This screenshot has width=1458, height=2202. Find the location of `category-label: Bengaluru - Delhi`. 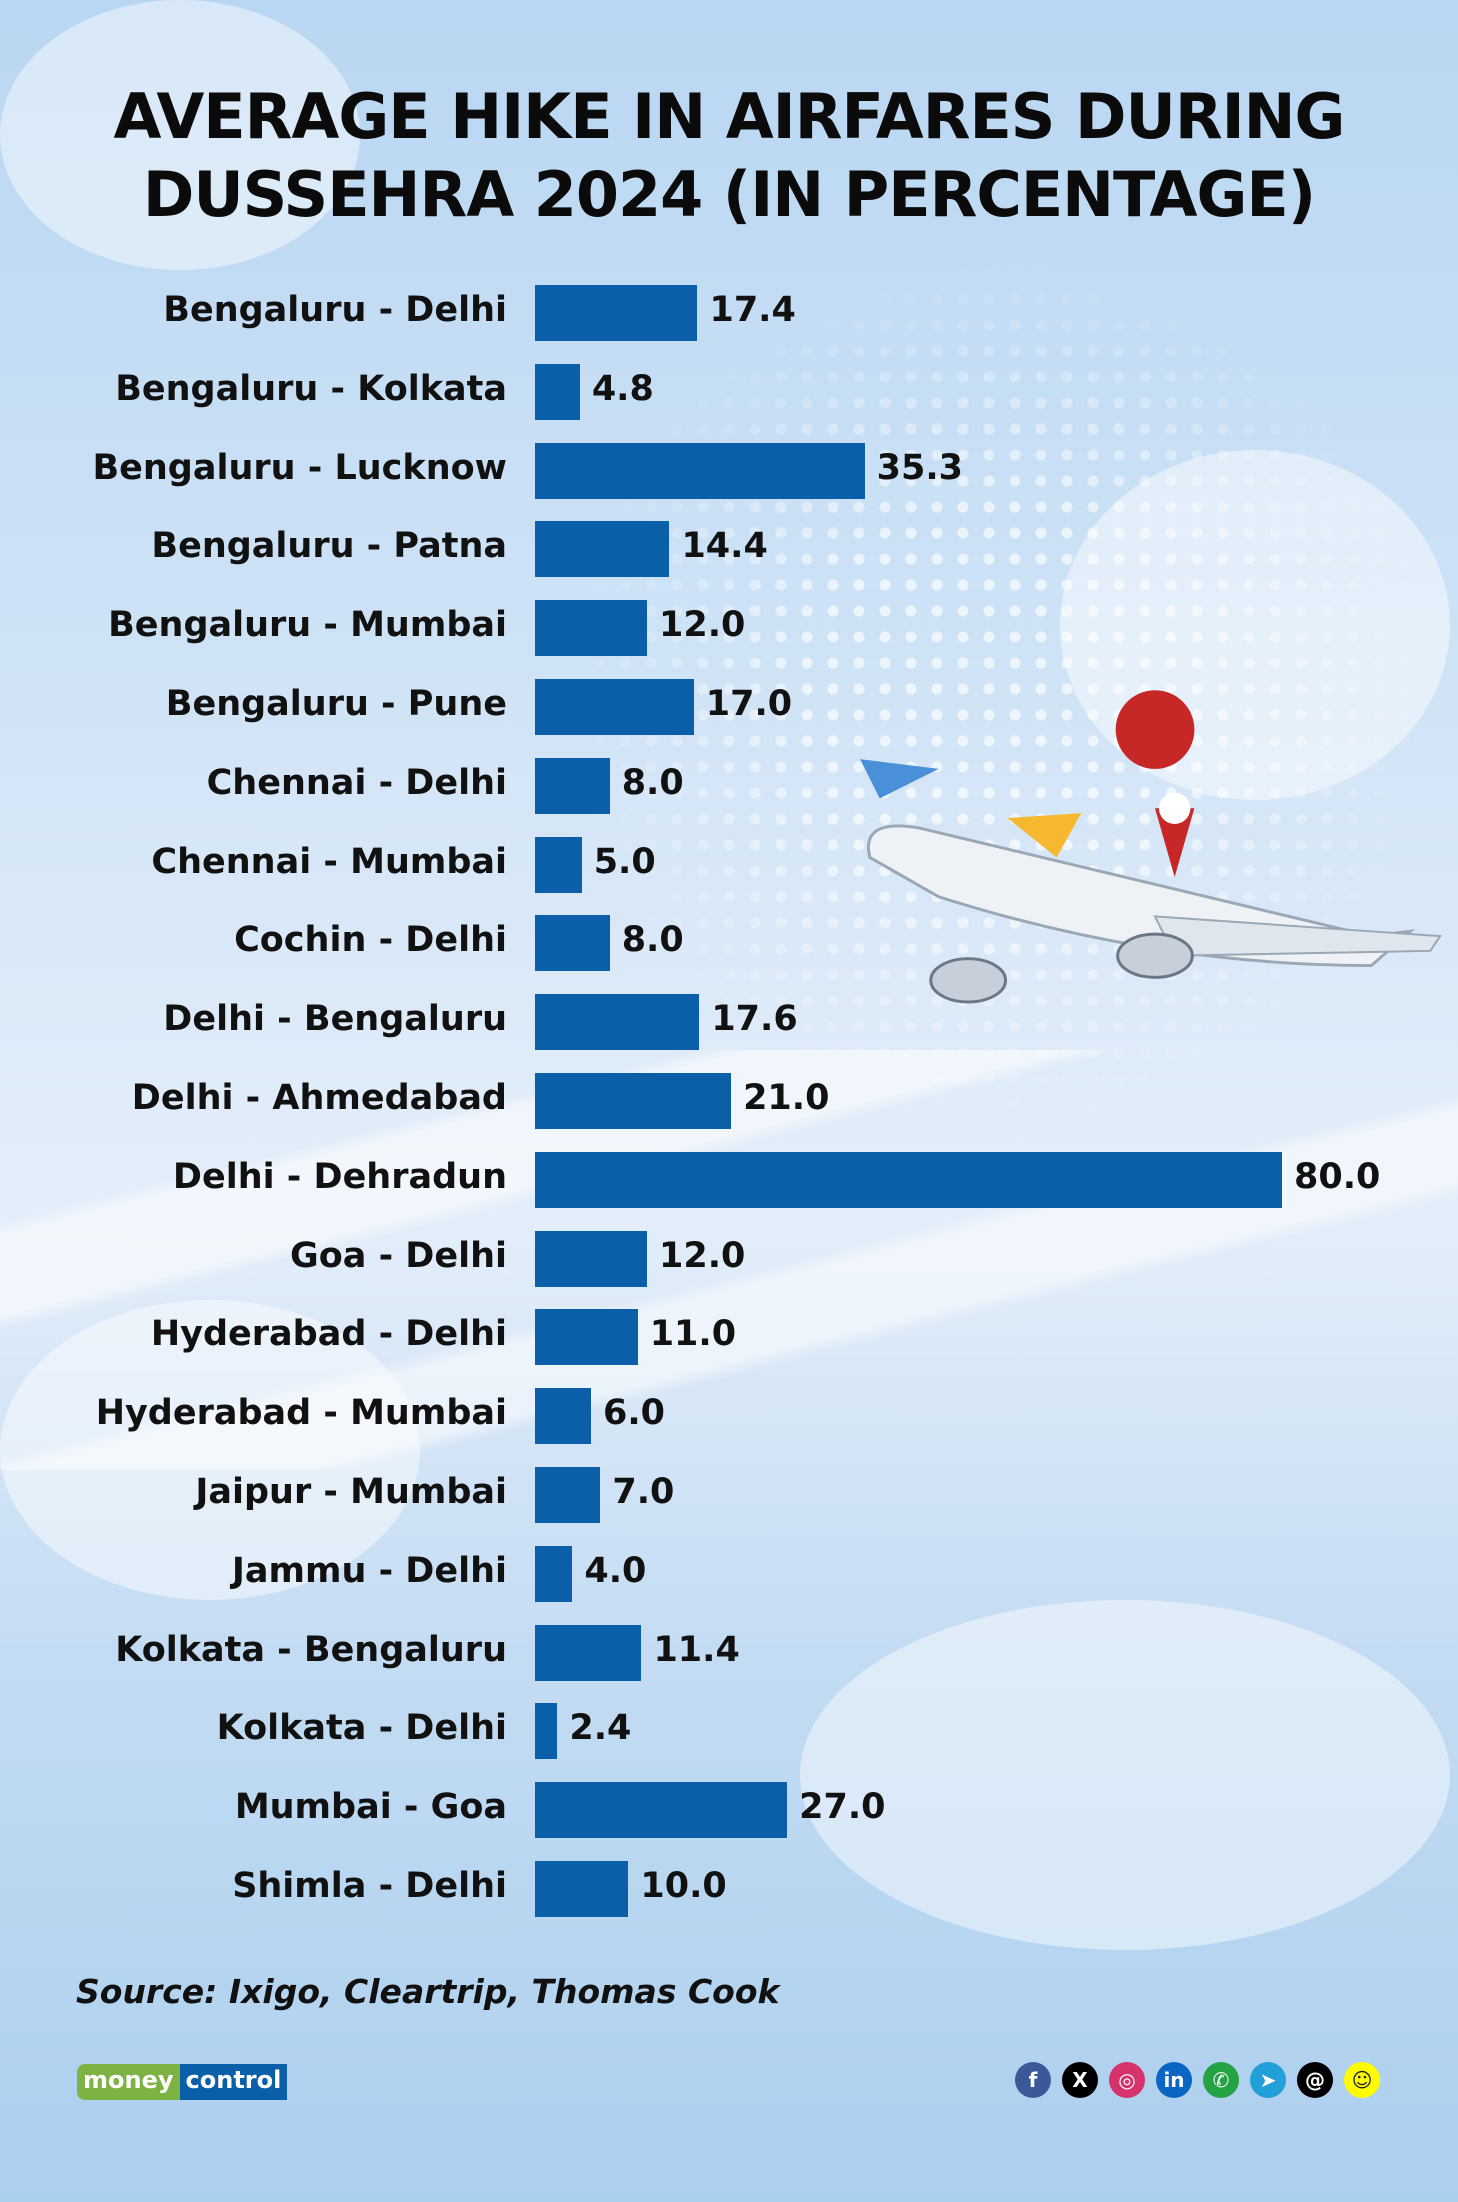

category-label: Bengaluru - Delhi is located at coordinates (335, 310).